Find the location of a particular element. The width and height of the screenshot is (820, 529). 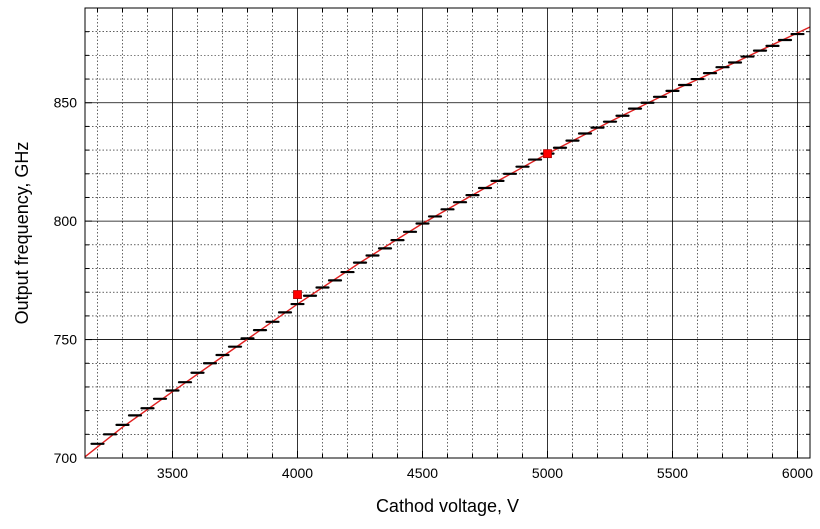

y-tick-label: 700 is located at coordinates (66, 458).